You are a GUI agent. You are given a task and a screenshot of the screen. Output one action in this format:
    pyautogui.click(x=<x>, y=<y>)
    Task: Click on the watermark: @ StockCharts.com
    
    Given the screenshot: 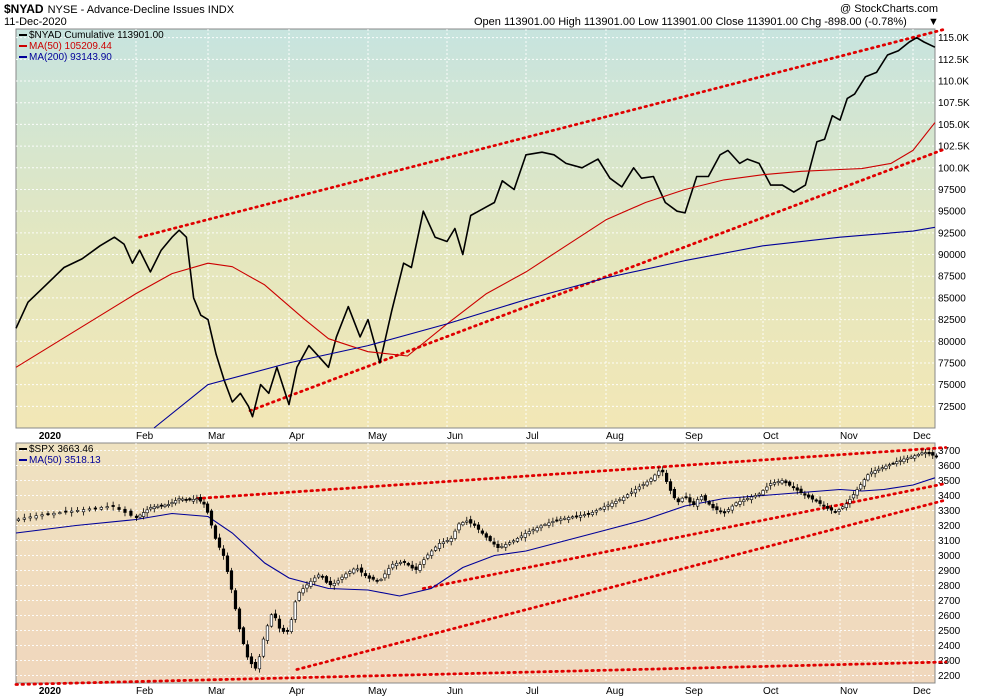 What is the action you would take?
    pyautogui.click(x=889, y=9)
    